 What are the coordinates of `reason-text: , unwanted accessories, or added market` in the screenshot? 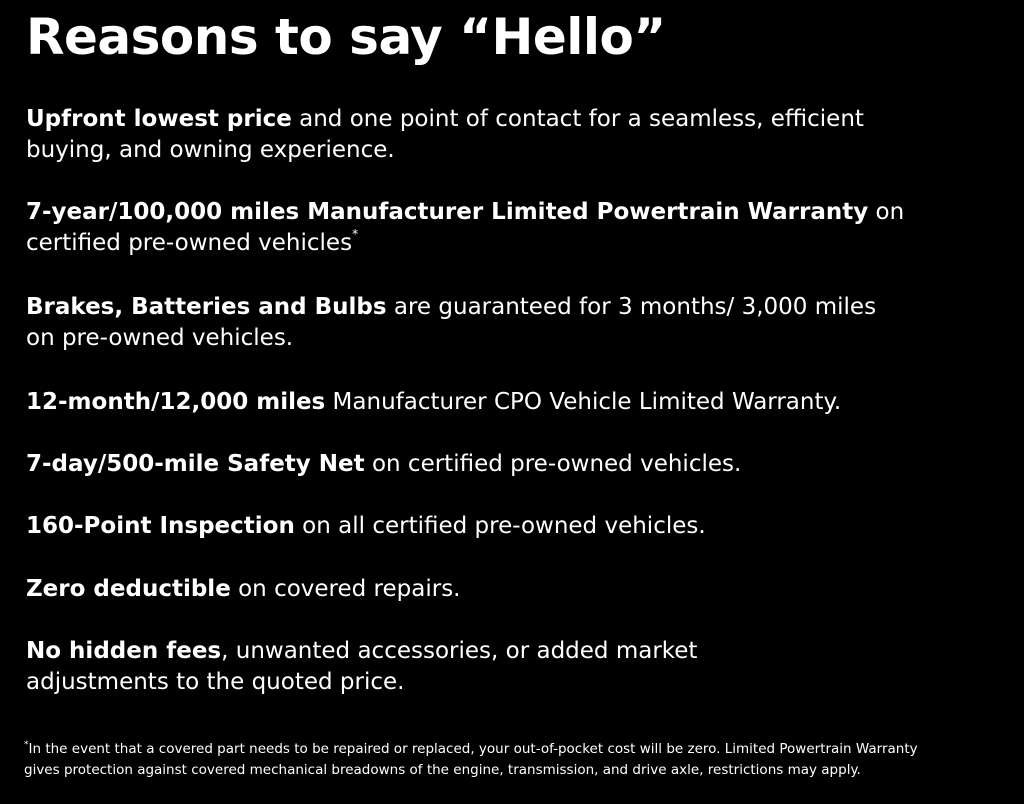 It's located at (459, 651).